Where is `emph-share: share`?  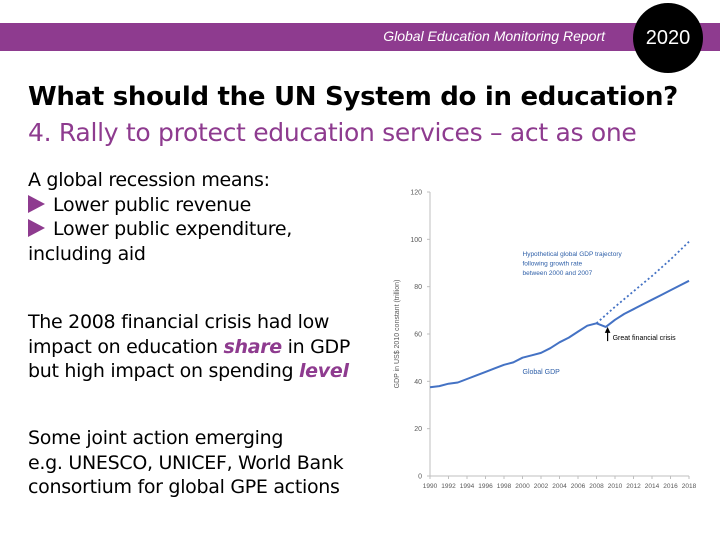
emph-share: share is located at coordinates (252, 346).